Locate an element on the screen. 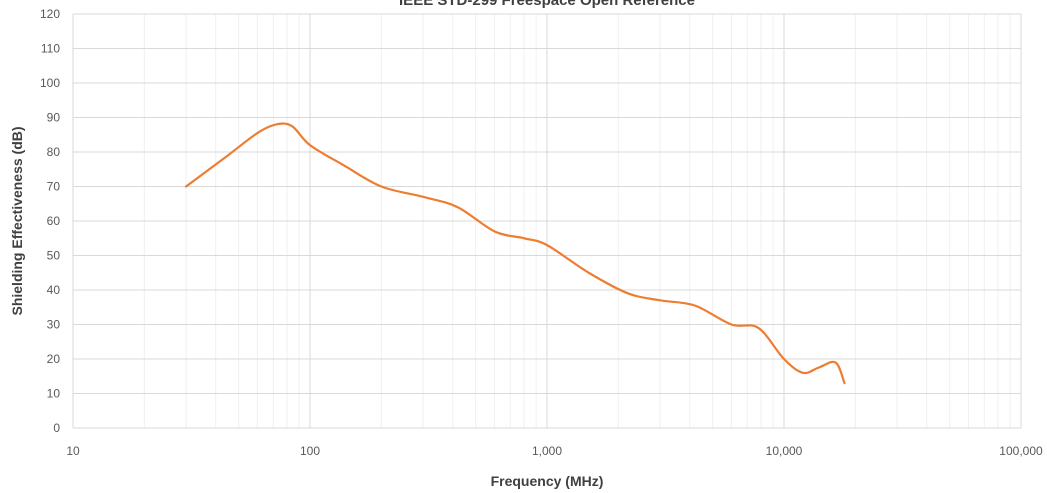 Image resolution: width=1047 pixels, height=493 pixels. y-tick-label: 10 is located at coordinates (54, 394).